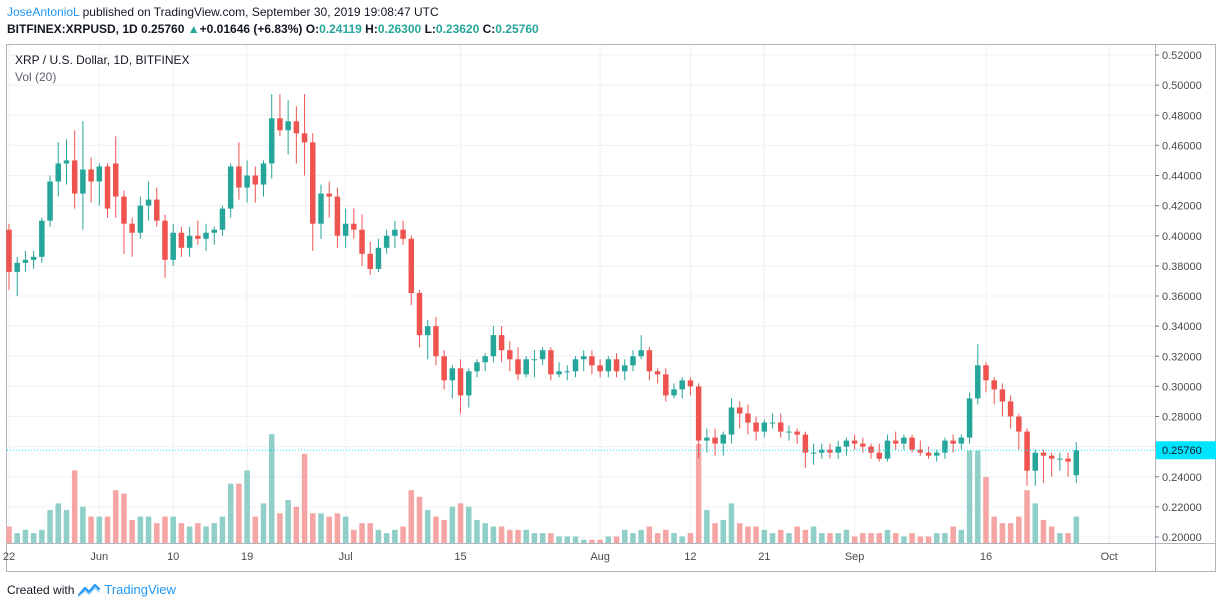 The width and height of the screenshot is (1225, 607). What do you see at coordinates (1182, 327) in the screenshot?
I see `price-tick-label: 0.34000` at bounding box center [1182, 327].